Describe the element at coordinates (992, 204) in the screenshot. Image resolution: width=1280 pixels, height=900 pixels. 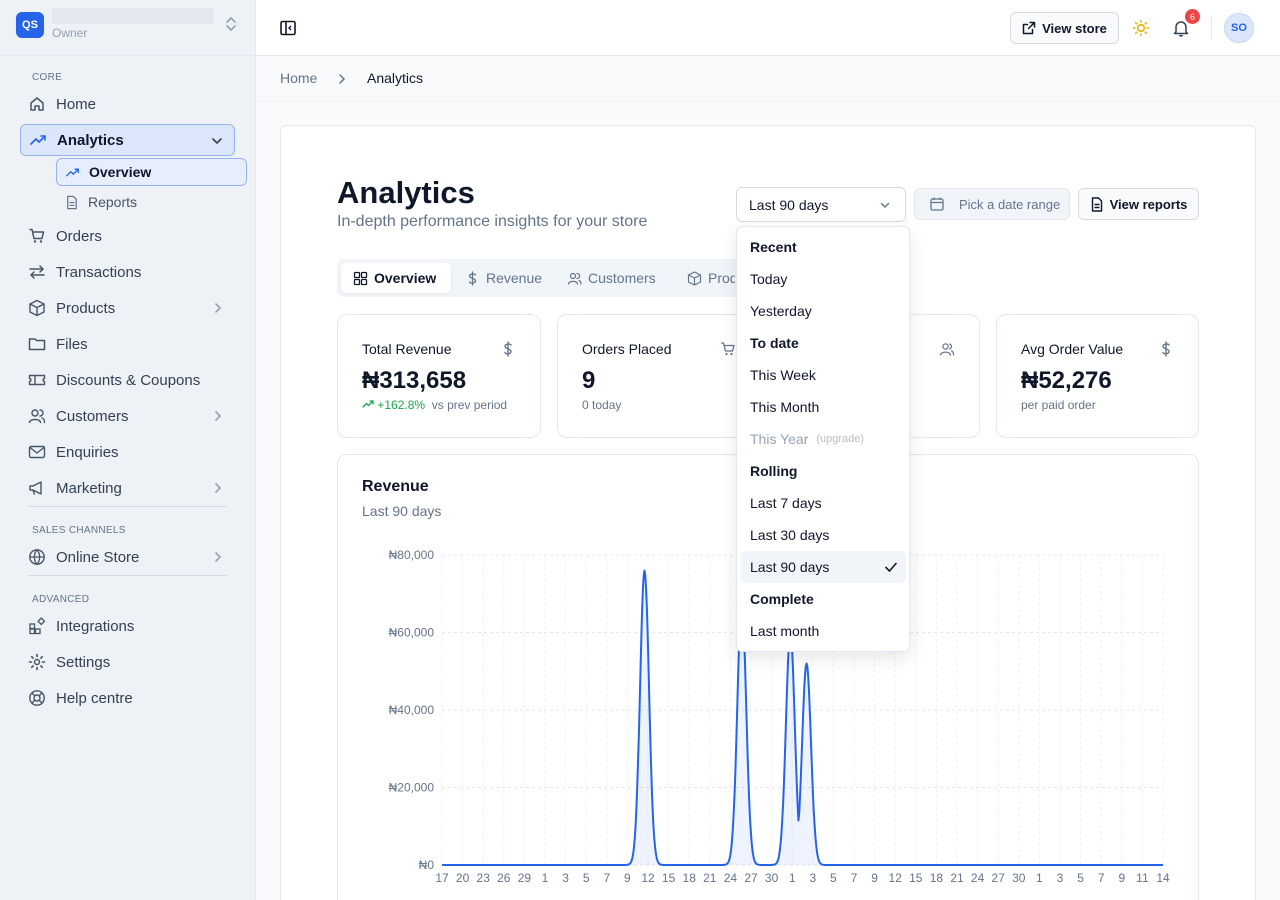
I see `date-range-picker: Pick a date range` at that location.